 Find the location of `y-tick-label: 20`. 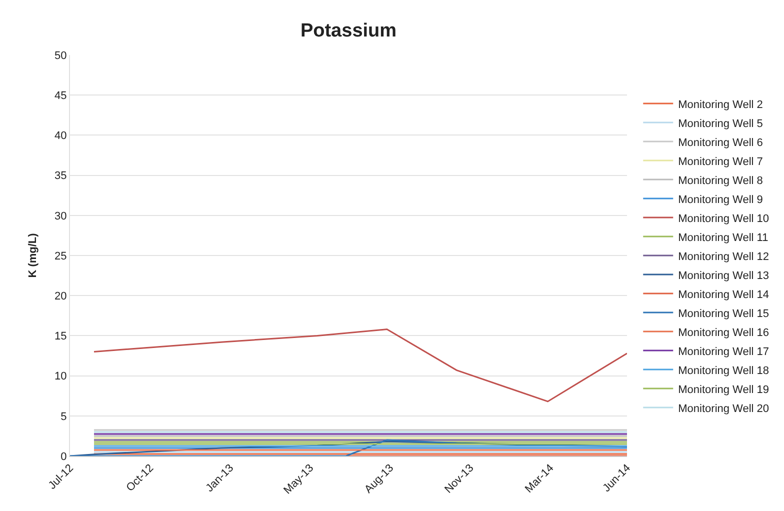

y-tick-label: 20 is located at coordinates (60, 296).